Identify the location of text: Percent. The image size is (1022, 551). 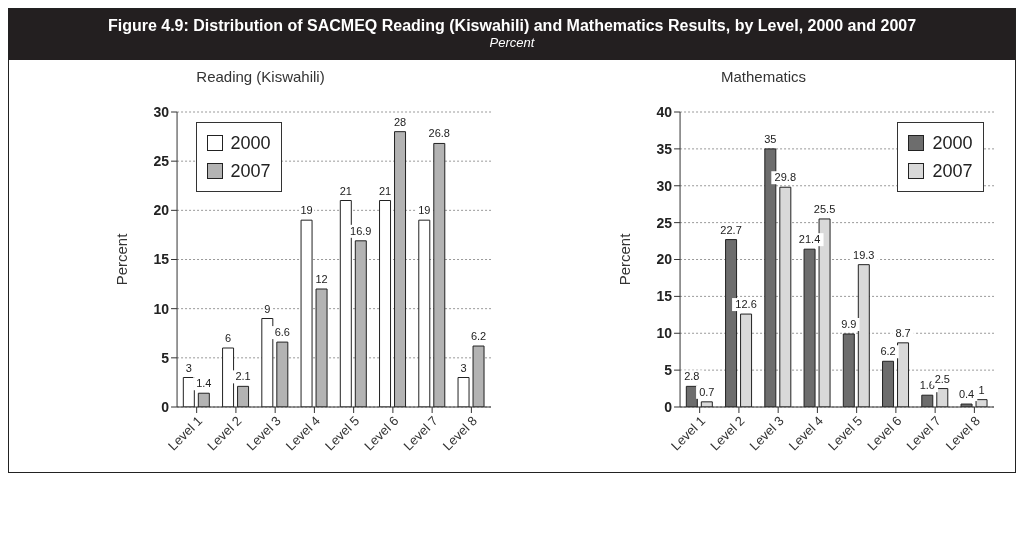
(512, 42).